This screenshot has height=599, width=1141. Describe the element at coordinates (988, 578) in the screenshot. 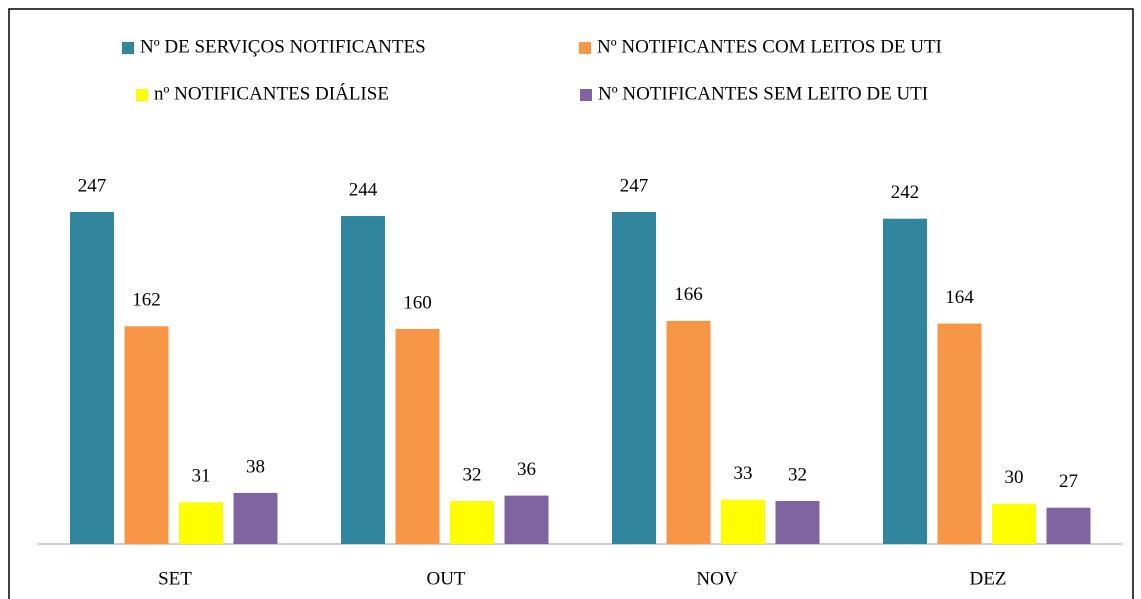

I see `x-tick-label: DEZ` at that location.